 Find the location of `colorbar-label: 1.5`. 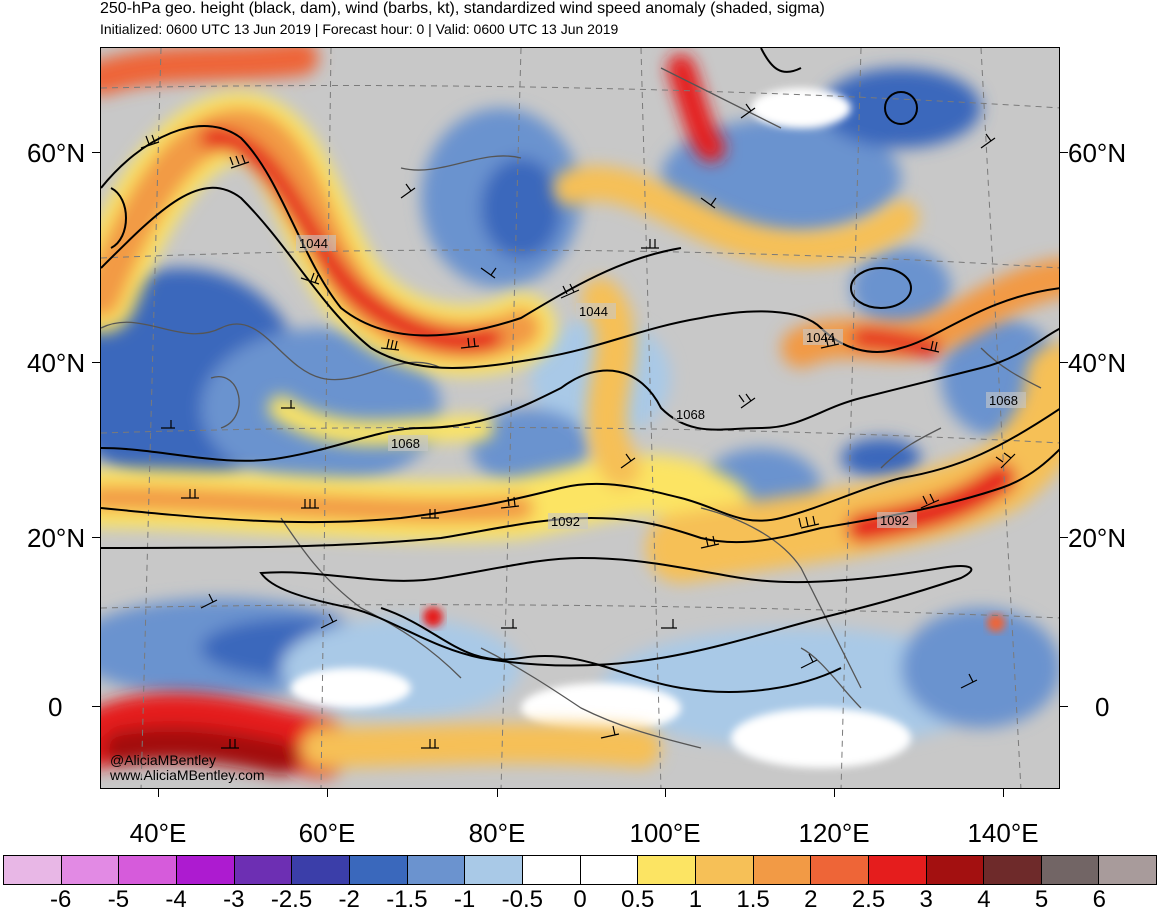

colorbar-label: 1.5 is located at coordinates (753, 899).